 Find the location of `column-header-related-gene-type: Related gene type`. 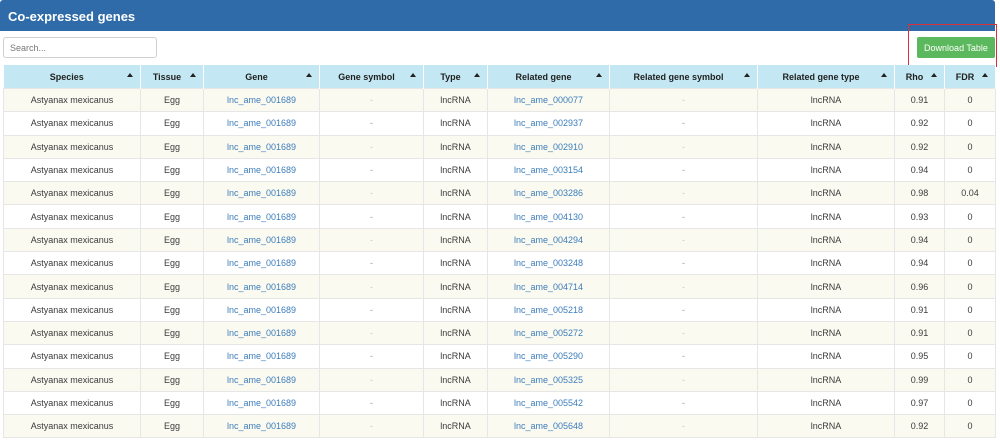

column-header-related-gene-type: Related gene type is located at coordinates (826, 77).